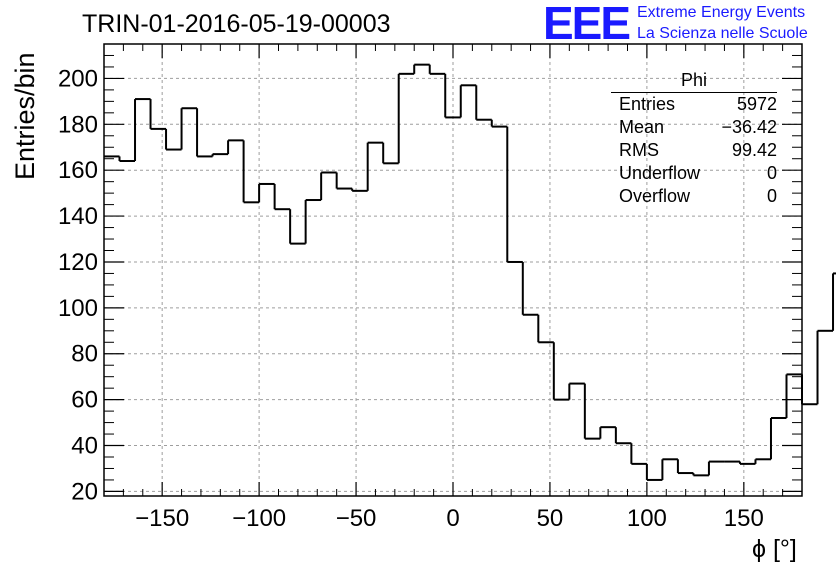  Describe the element at coordinates (694, 196) in the screenshot. I see `stats-row-overflow: Overflow 0` at that location.